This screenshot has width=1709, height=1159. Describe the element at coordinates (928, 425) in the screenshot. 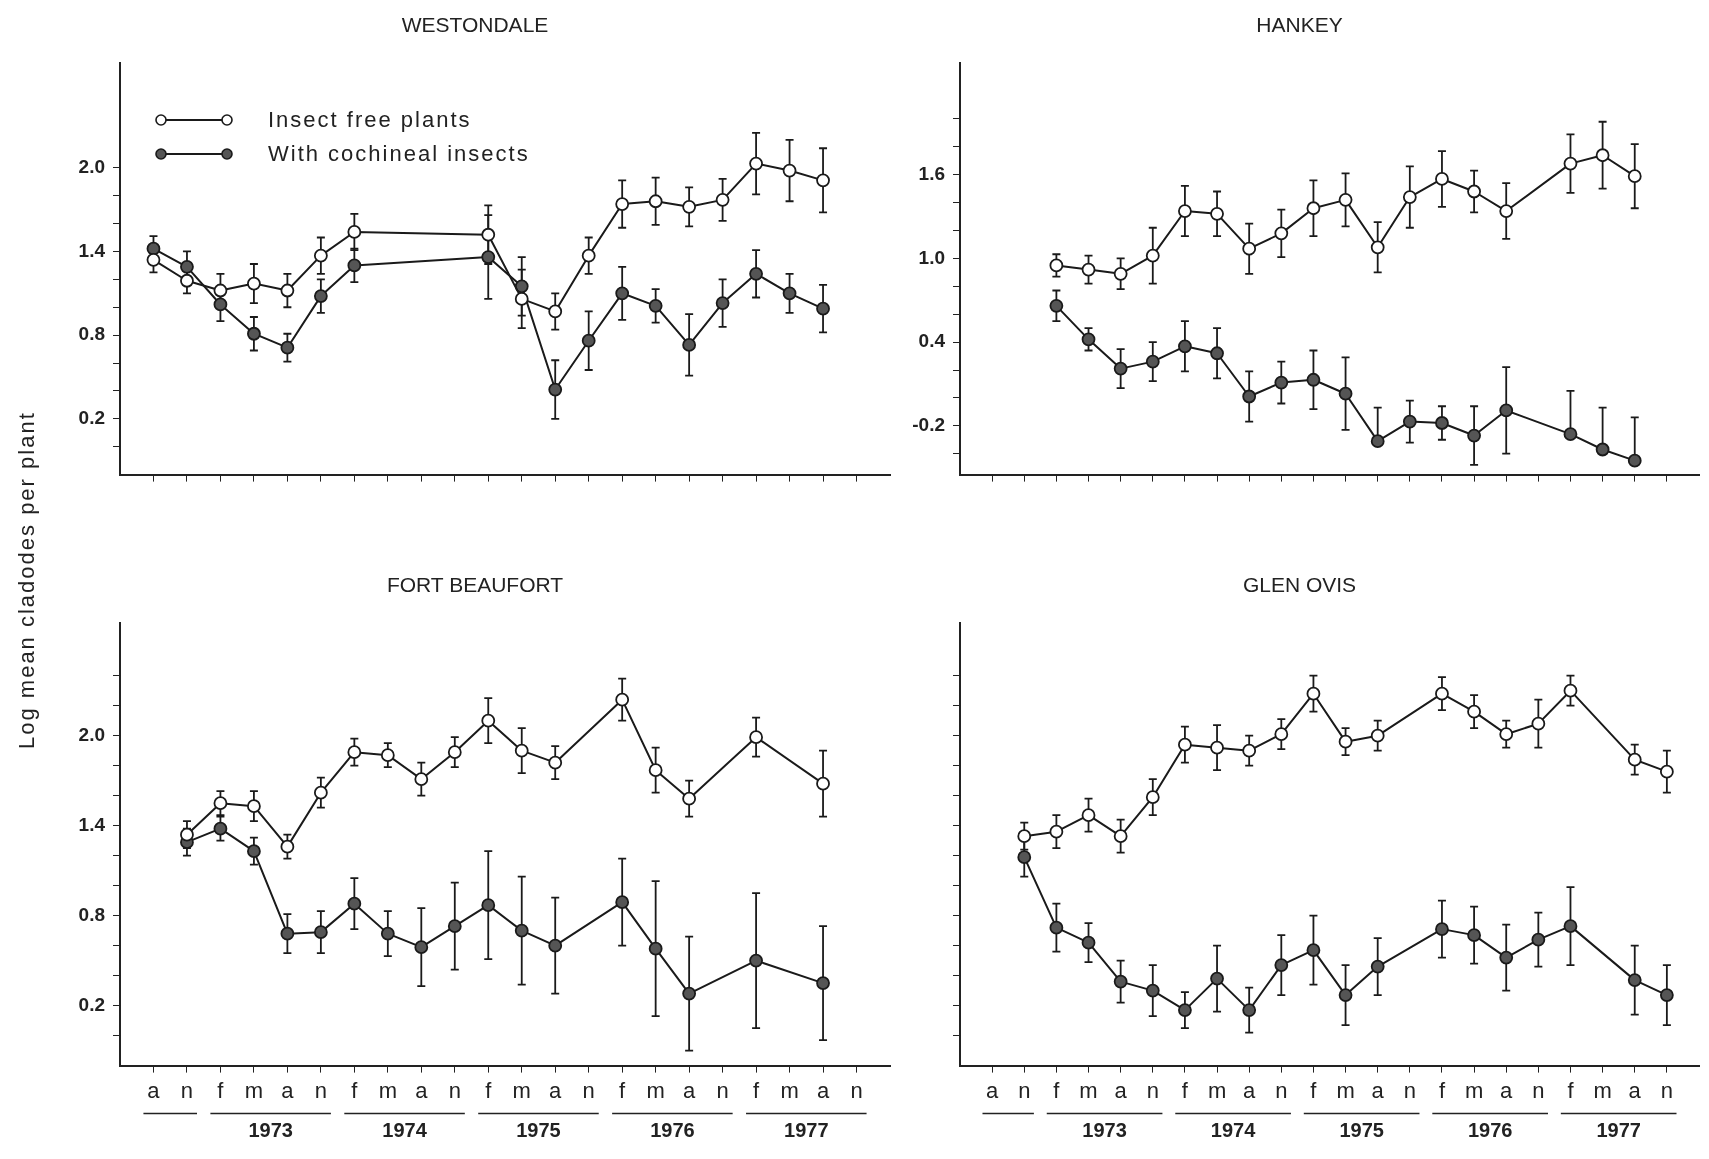

I see `y-tick-label: -0.2` at that location.